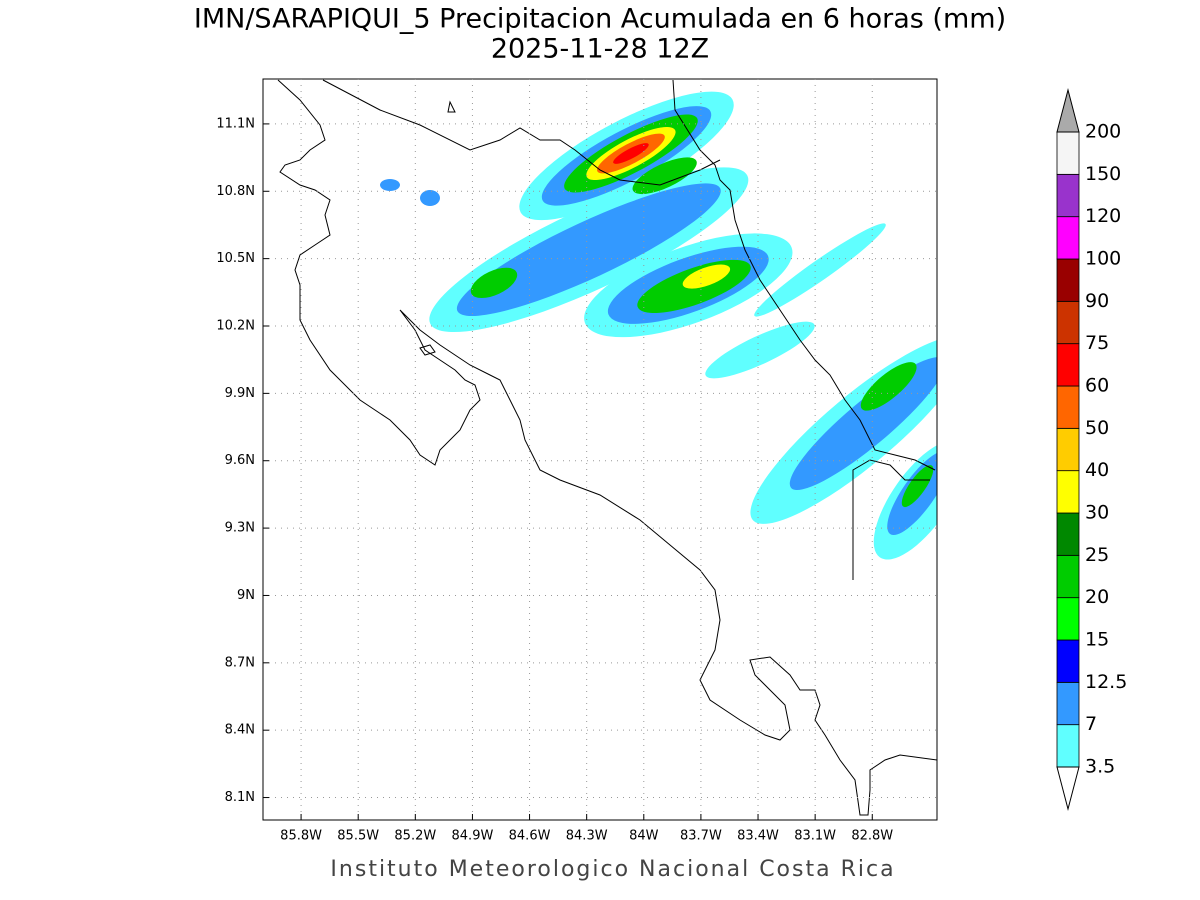 This screenshot has height=900, width=1200. I want to click on colorbar-label: 50, so click(1097, 428).